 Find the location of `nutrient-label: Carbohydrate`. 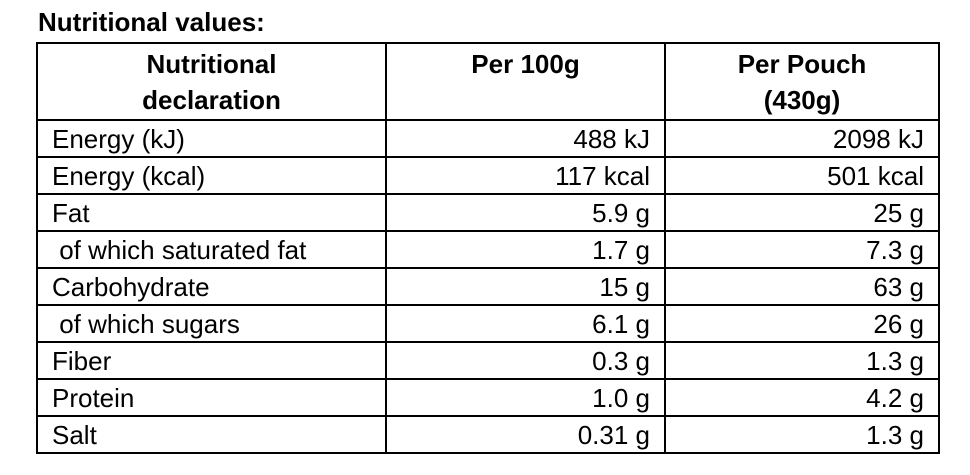

nutrient-label: Carbohydrate is located at coordinates (211, 286).